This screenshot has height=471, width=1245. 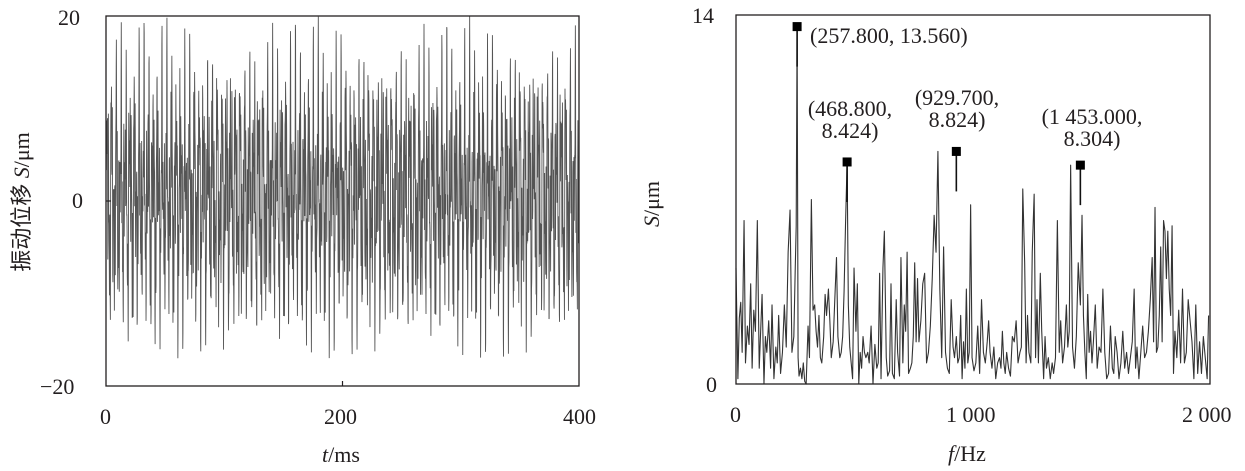 What do you see at coordinates (57, 386) in the screenshot?
I see `y-tick-label-minus-20: −20` at bounding box center [57, 386].